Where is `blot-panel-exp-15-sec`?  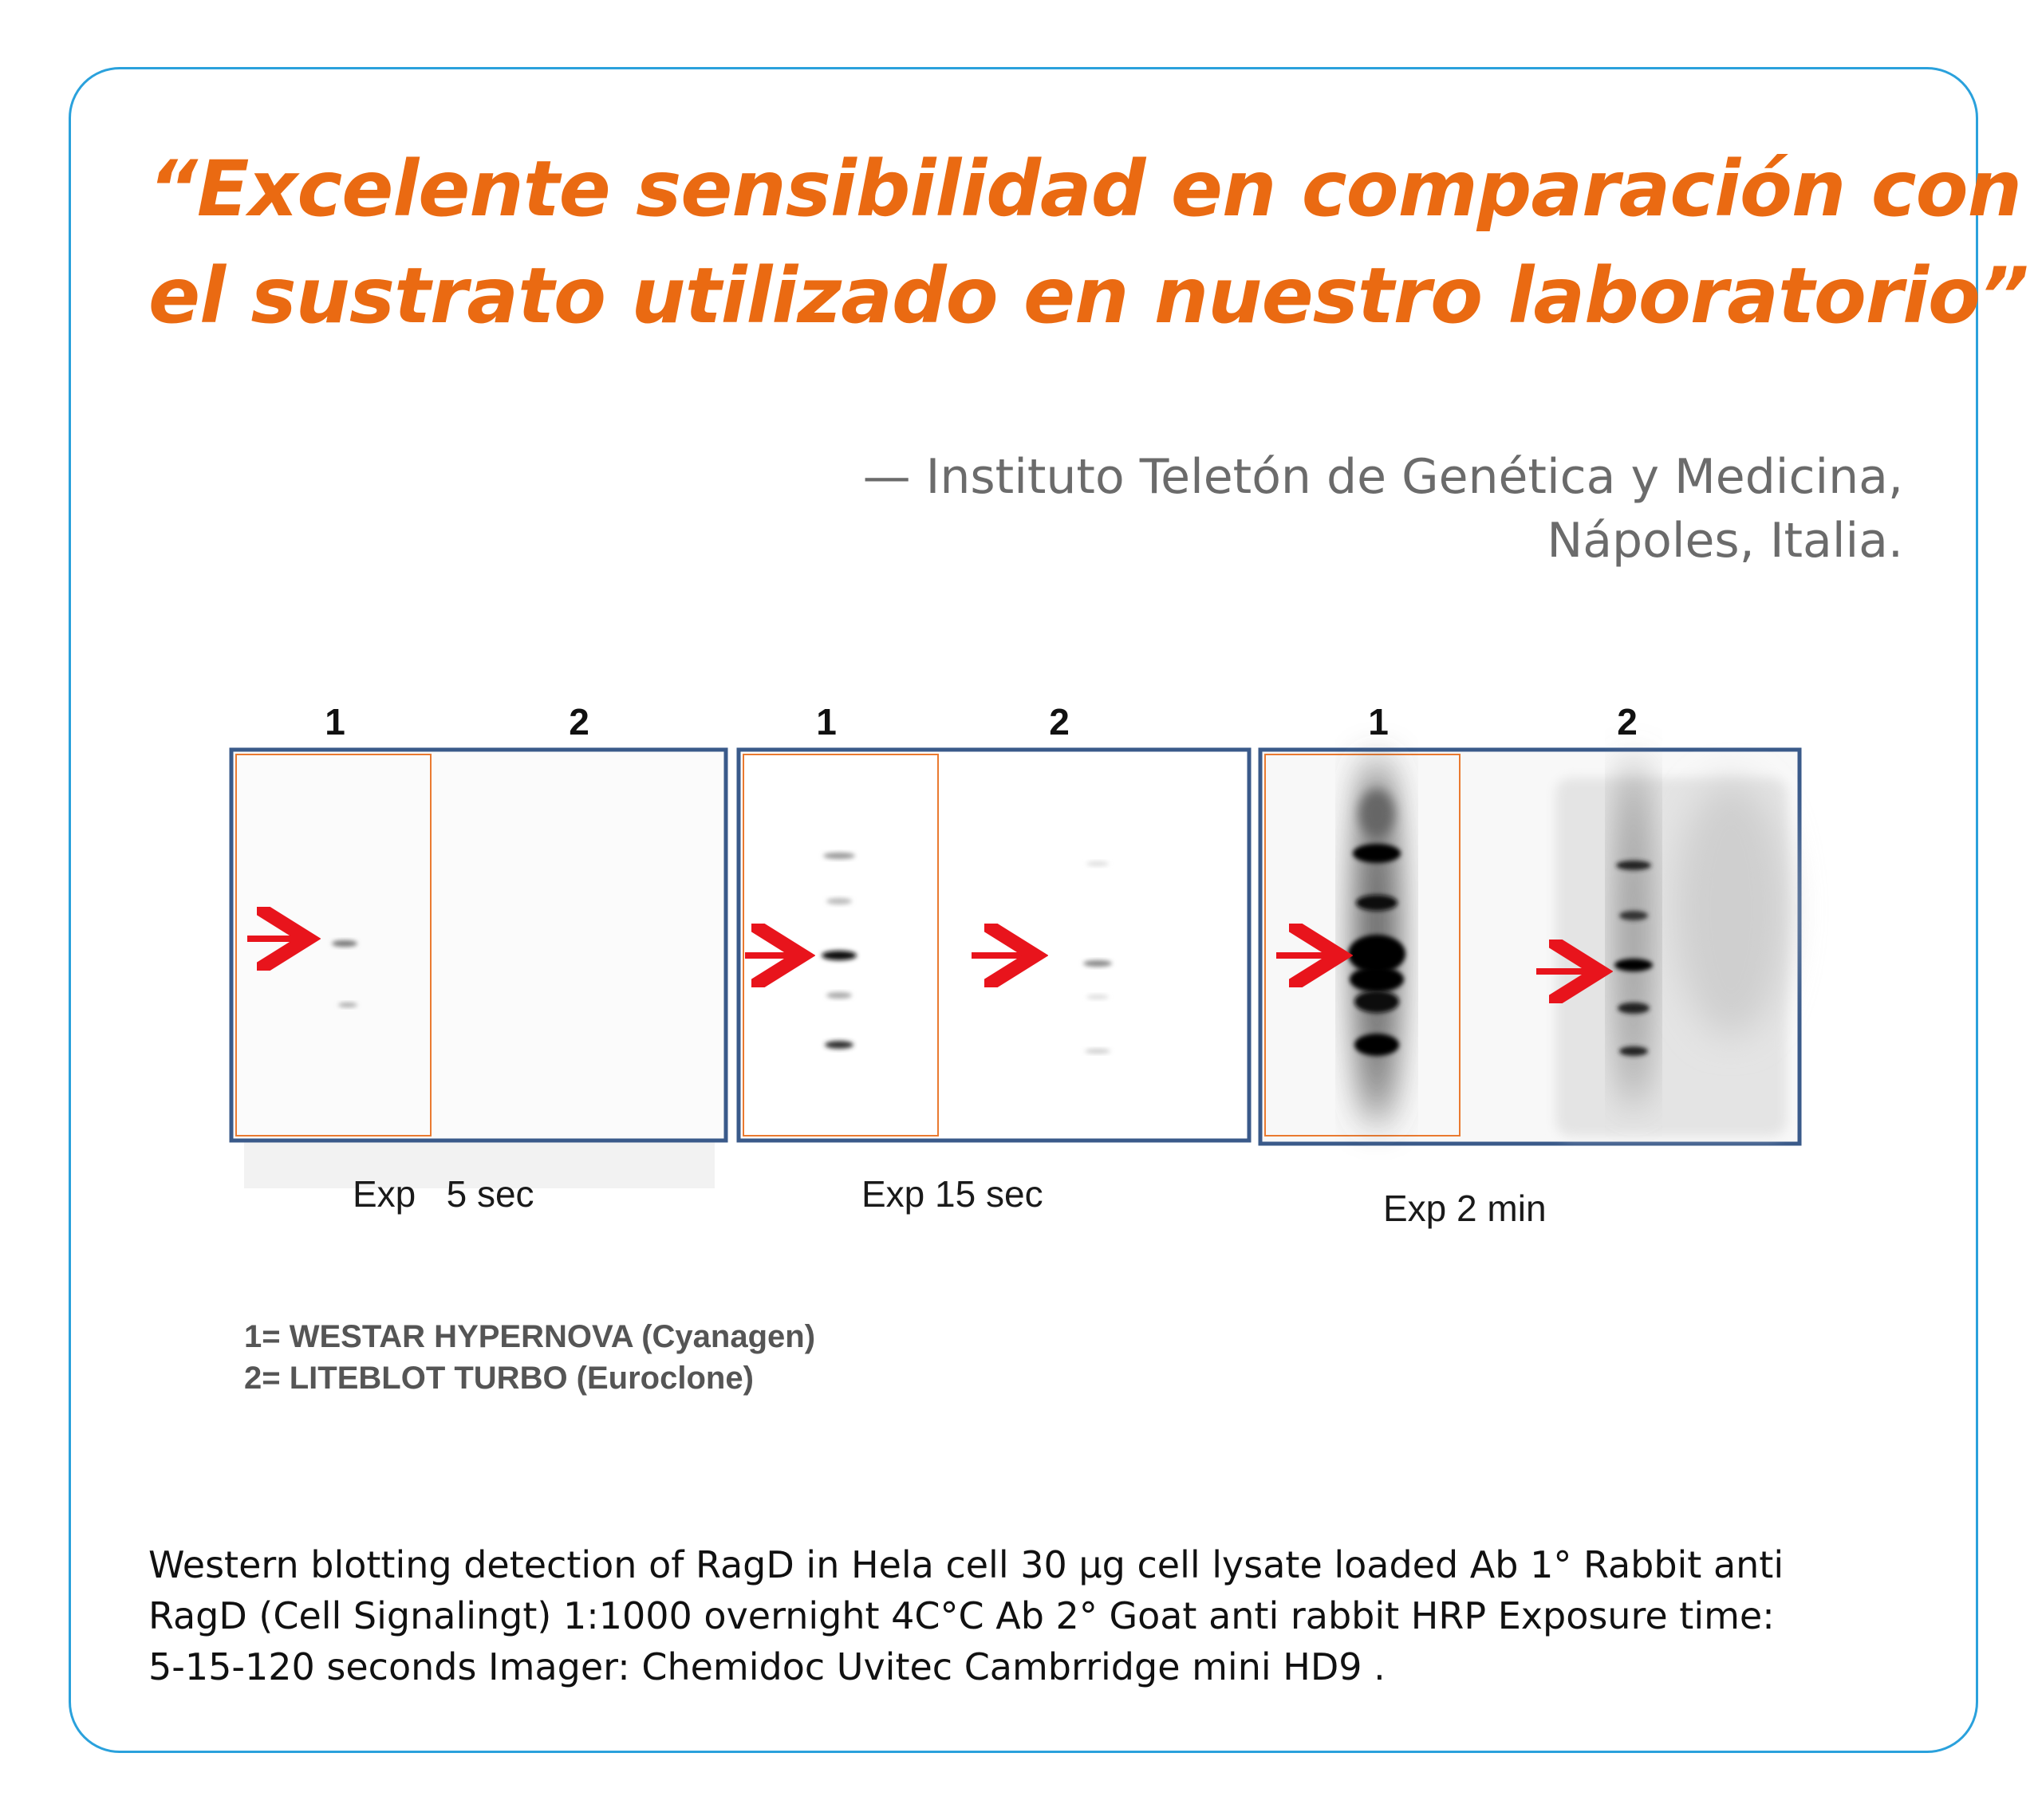 blot-panel-exp-15-sec is located at coordinates (994, 945).